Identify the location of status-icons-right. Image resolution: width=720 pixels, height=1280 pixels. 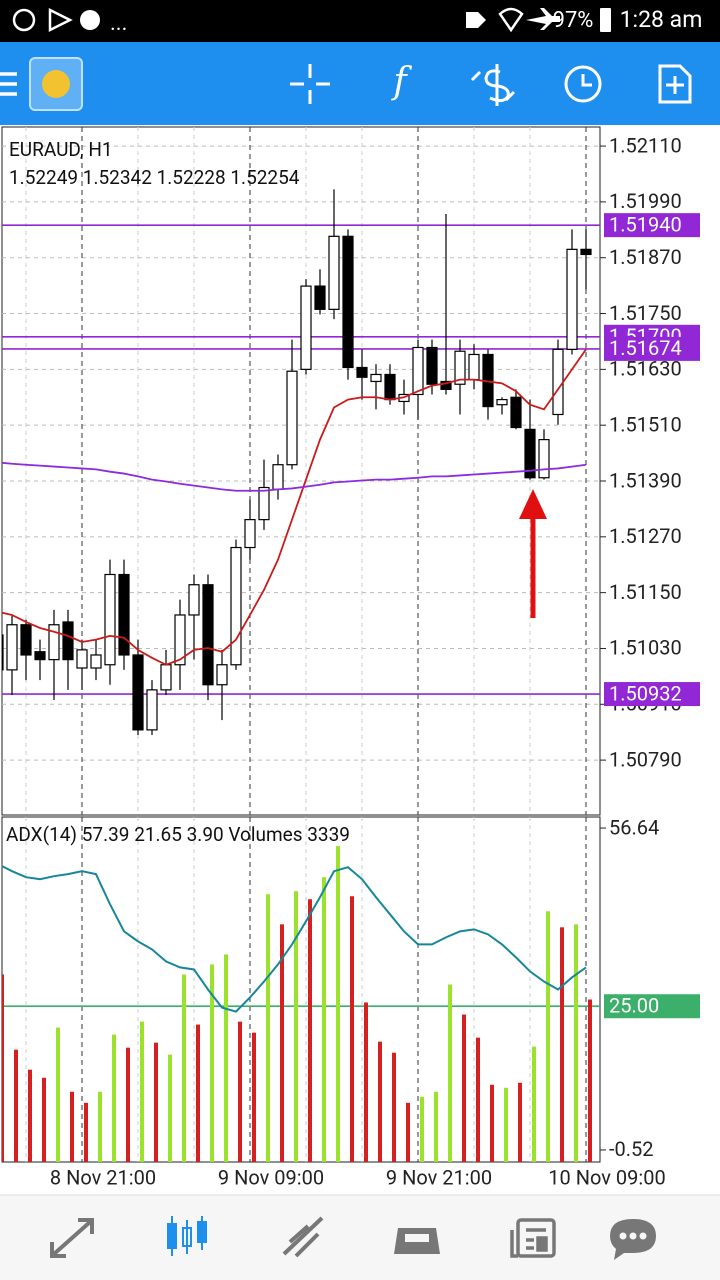
(538, 20).